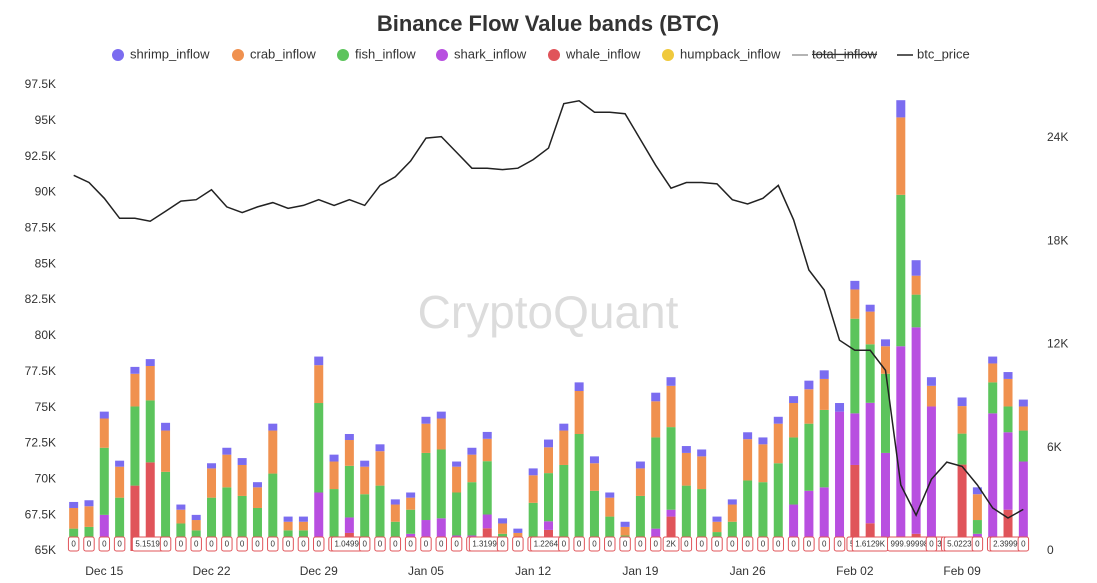  What do you see at coordinates (319, 571) in the screenshot?
I see `x-tick-label: Dec 29` at bounding box center [319, 571].